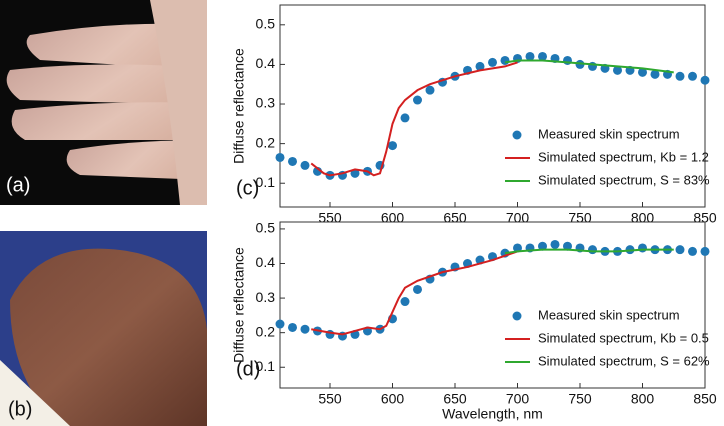 The image size is (724, 426). What do you see at coordinates (104, 102) in the screenshot?
I see `photo-a` at bounding box center [104, 102].